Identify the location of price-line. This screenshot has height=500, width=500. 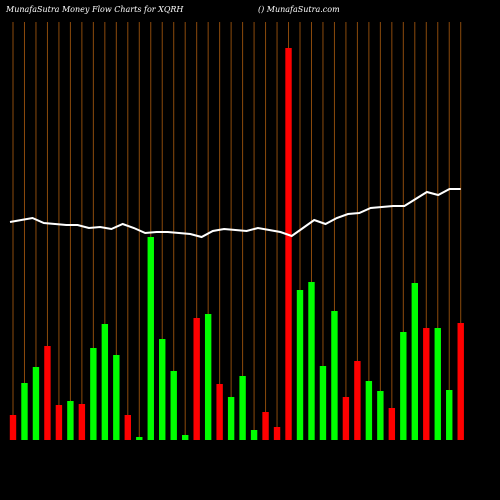
(235, 213).